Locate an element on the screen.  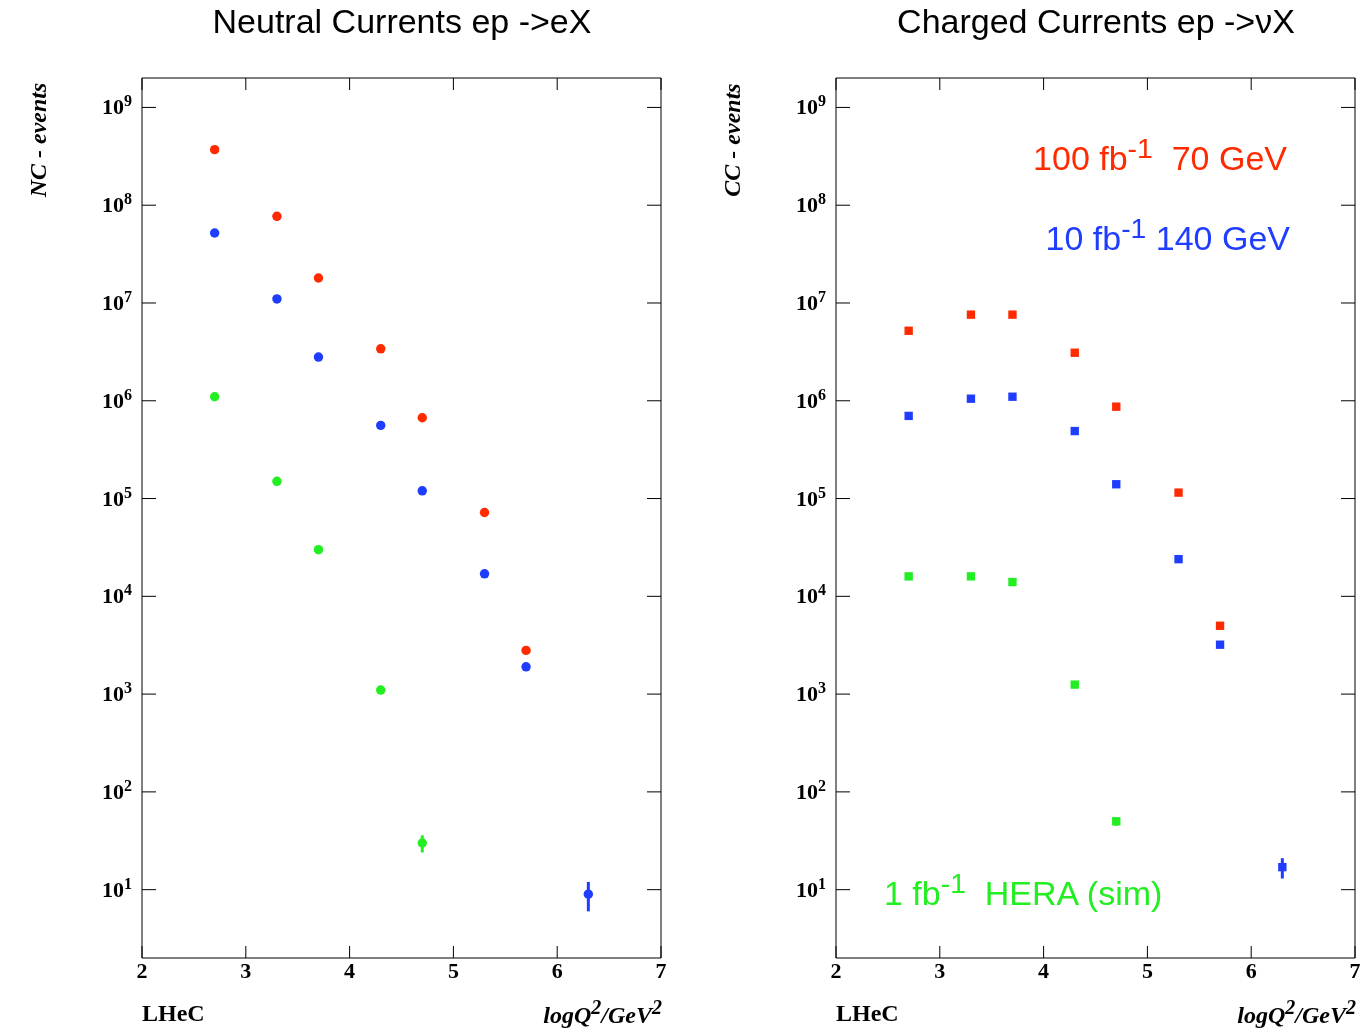
y-axis-title: CC - events is located at coordinates (732, 140).